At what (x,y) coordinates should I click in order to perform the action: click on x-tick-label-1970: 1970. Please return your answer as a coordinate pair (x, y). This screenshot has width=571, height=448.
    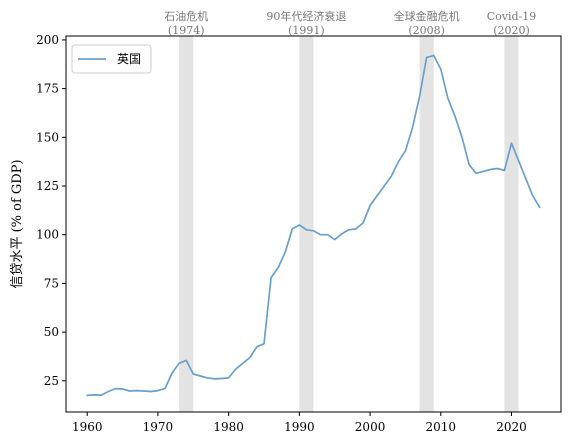
    Looking at the image, I should click on (158, 427).